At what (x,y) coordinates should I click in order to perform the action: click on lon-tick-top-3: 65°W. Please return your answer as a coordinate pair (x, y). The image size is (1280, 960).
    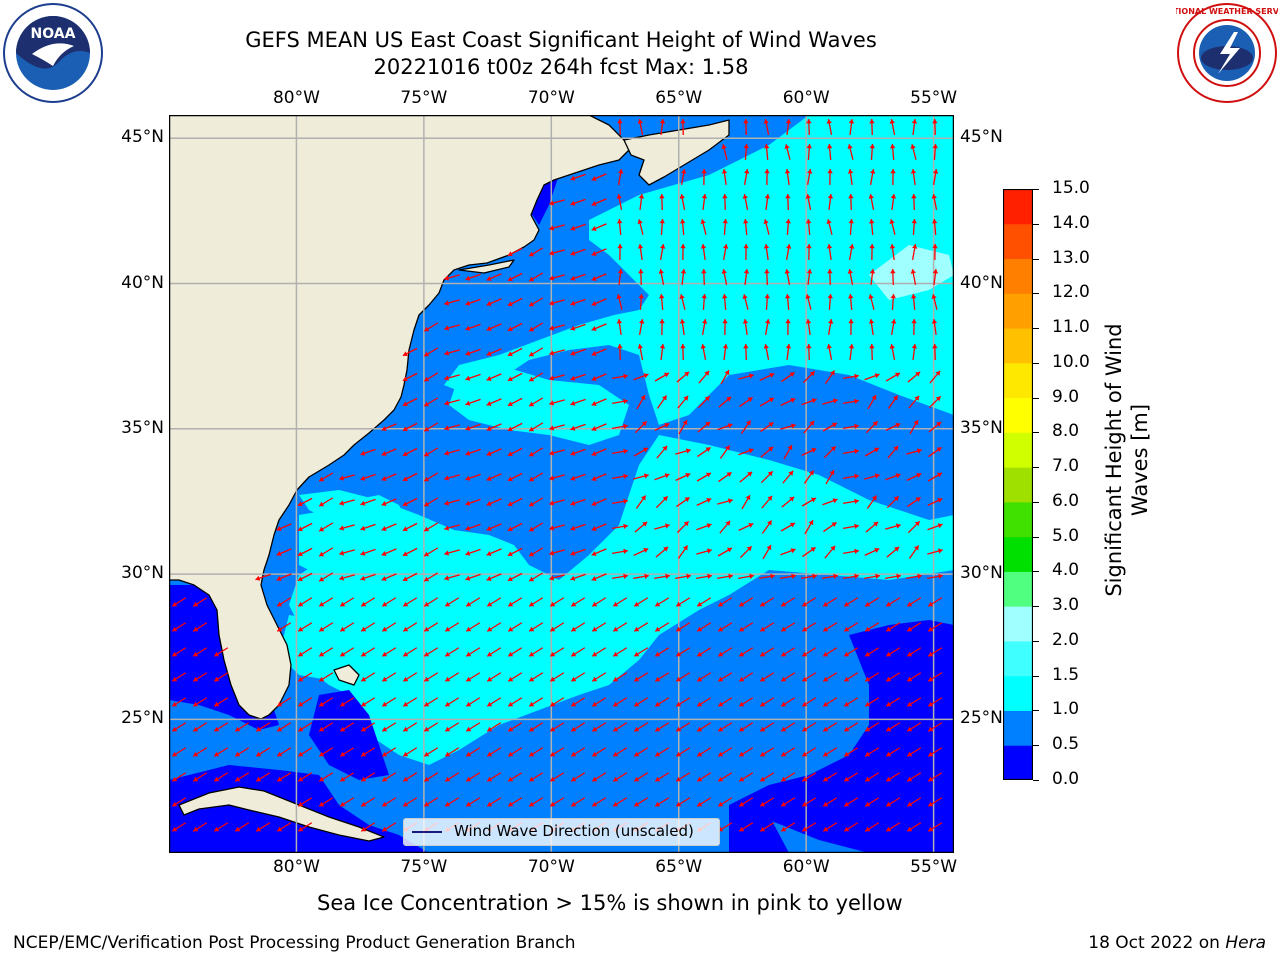
    Looking at the image, I should click on (679, 98).